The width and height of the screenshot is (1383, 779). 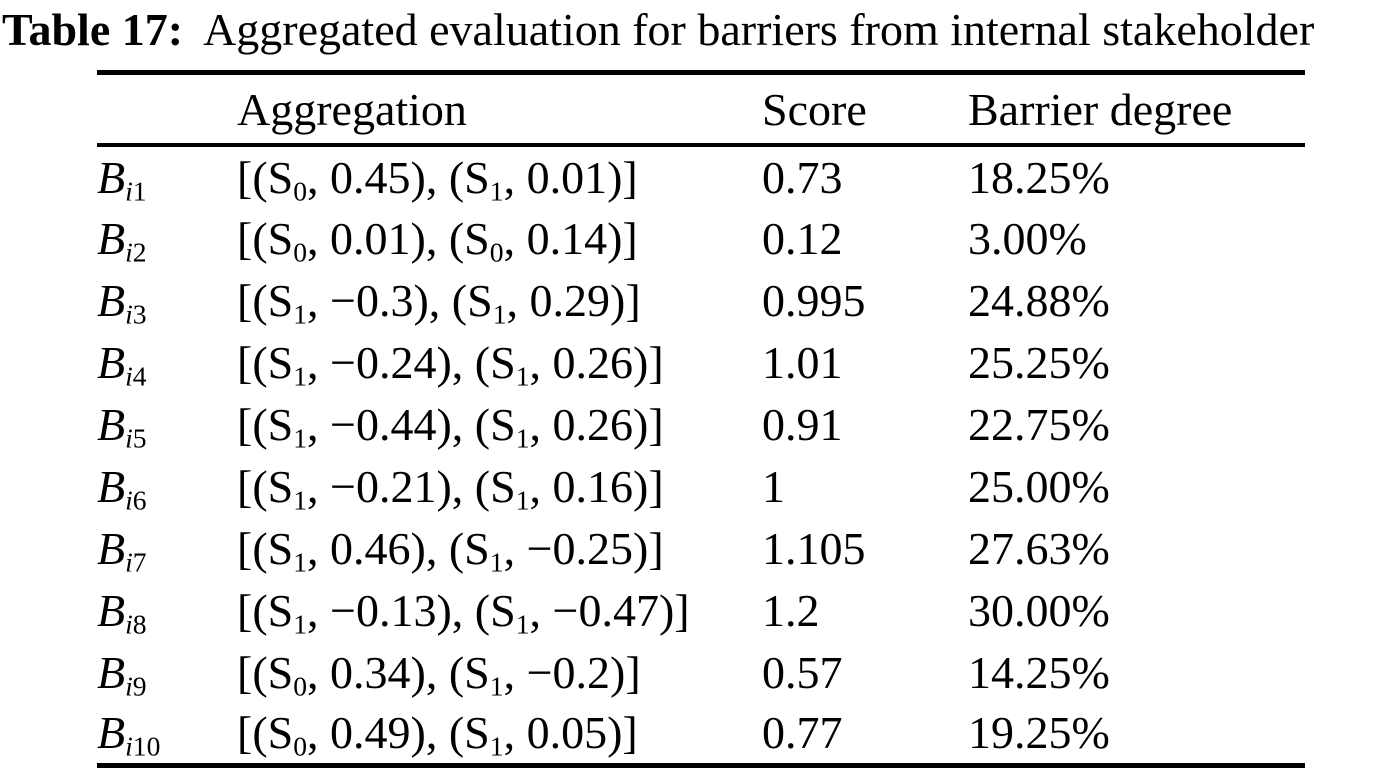 What do you see at coordinates (701, 548) in the screenshot?
I see `table-row: Bi7 [(S1, 0.46), (S1, −0.25)] 1.105 27.63%` at bounding box center [701, 548].